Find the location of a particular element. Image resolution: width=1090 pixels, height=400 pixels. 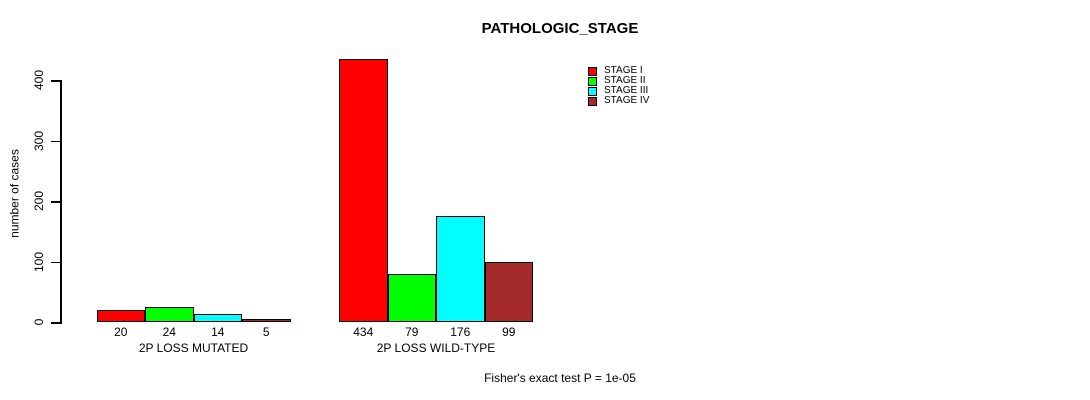

bar-stage-iii-2p-loss-mutated is located at coordinates (217, 317).